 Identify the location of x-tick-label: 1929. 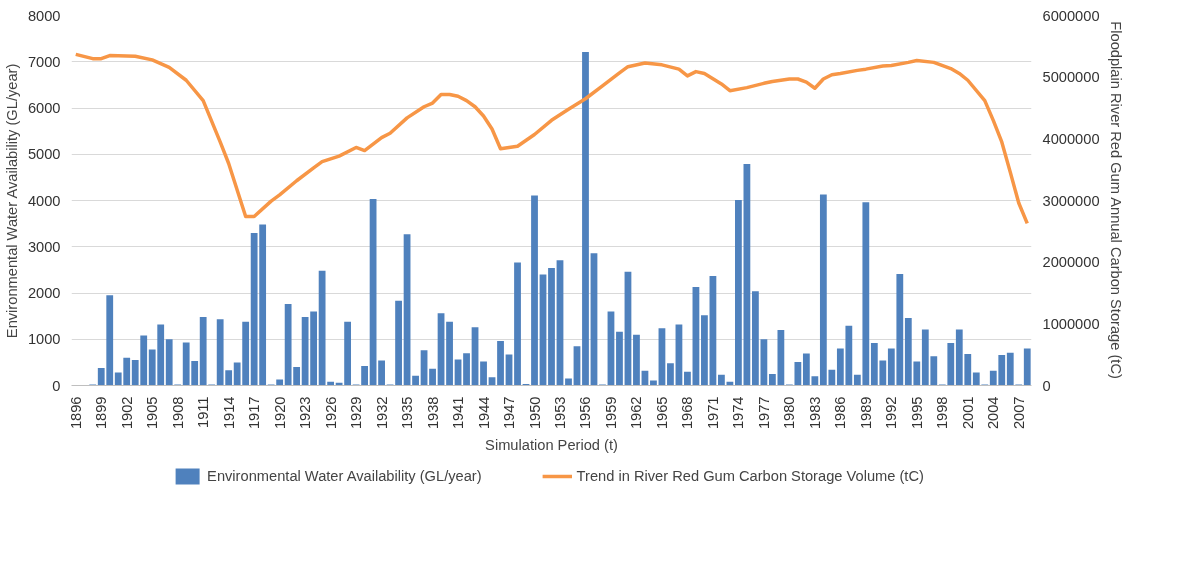
(356, 413).